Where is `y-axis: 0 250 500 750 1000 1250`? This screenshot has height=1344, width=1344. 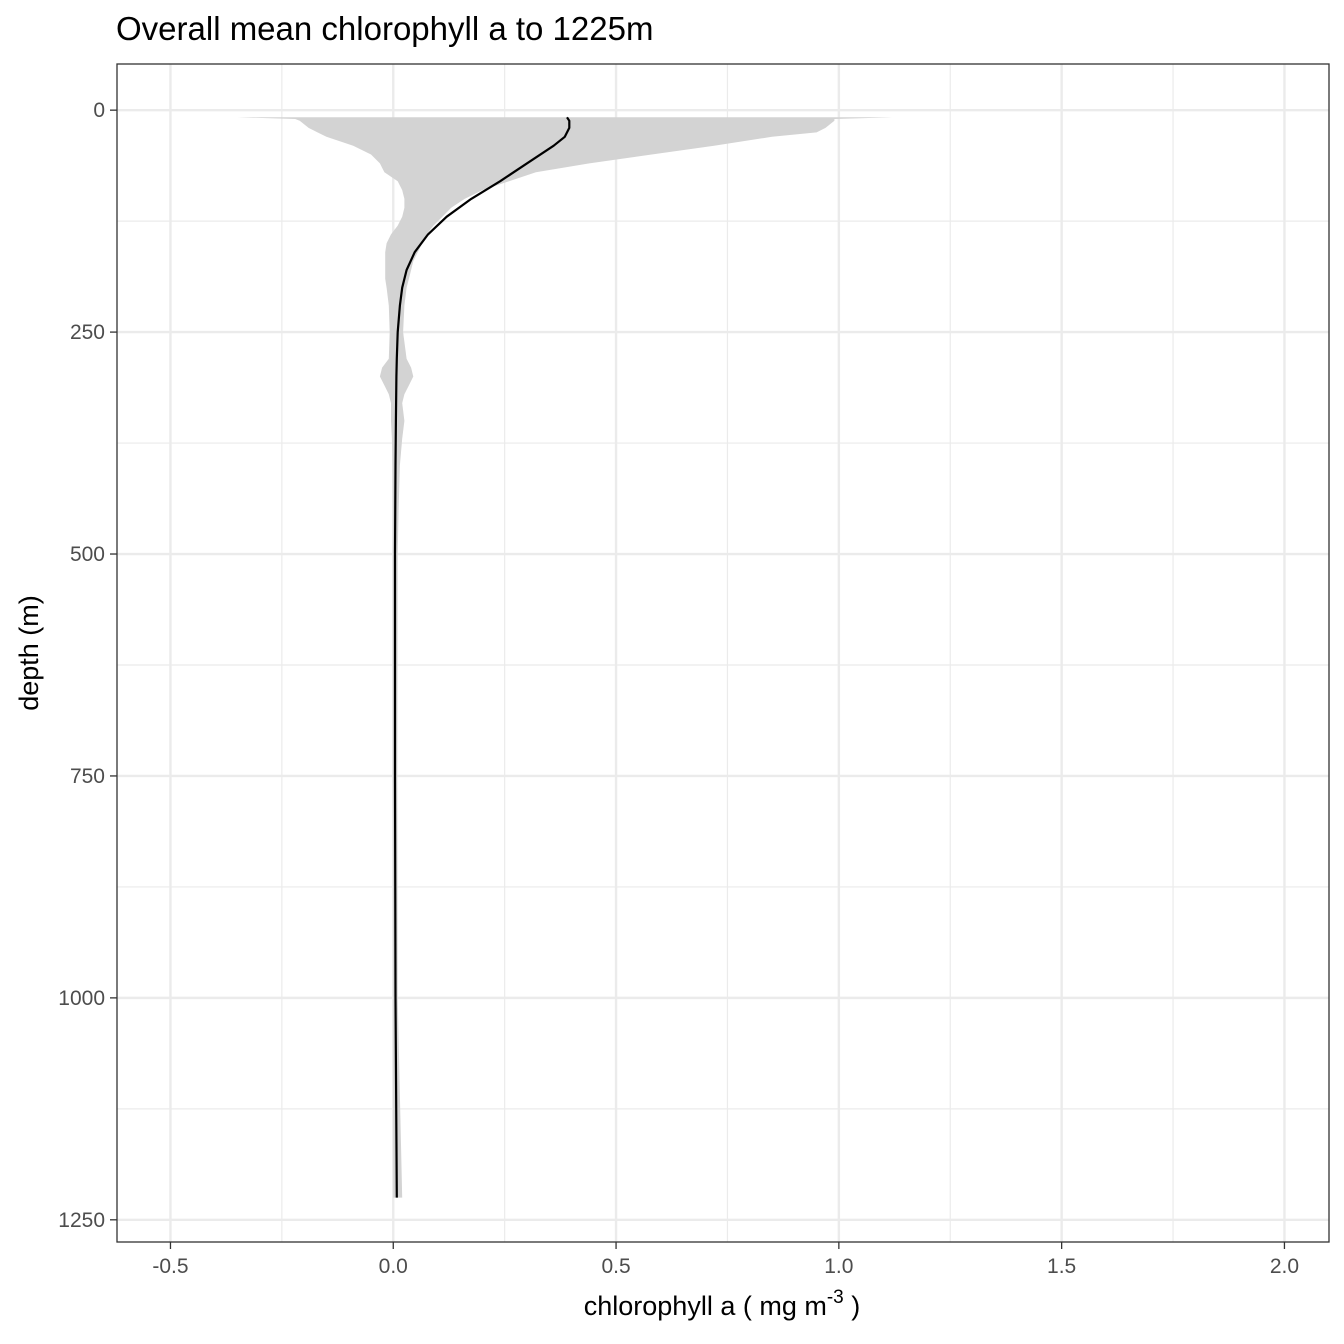
y-axis: 0 250 500 750 1000 1250 is located at coordinates (87, 665).